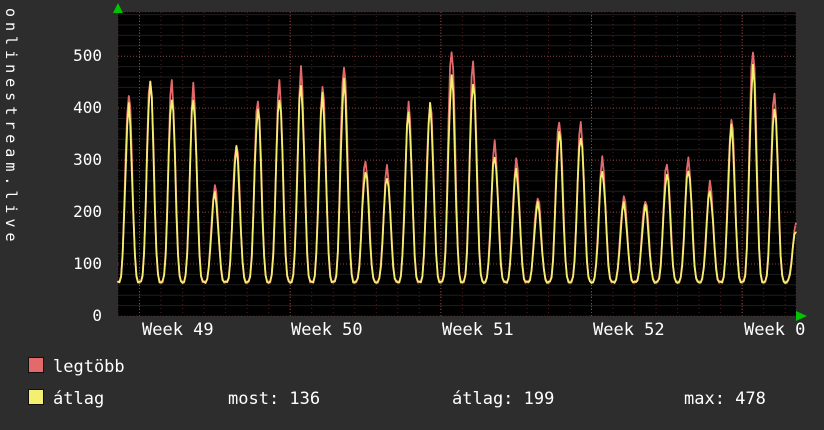  What do you see at coordinates (775, 330) in the screenshot?
I see `x-label-week-0: Week 0` at bounding box center [775, 330].